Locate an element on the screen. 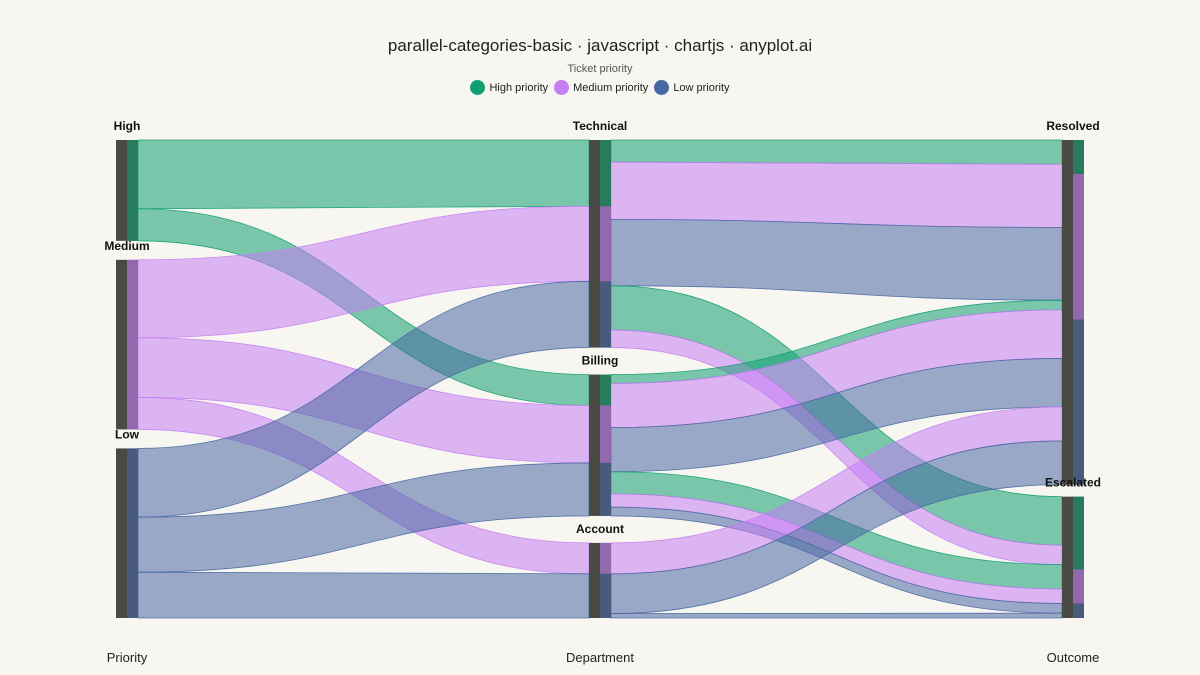  legend-item-medium: Medium priority is located at coordinates (601, 87).